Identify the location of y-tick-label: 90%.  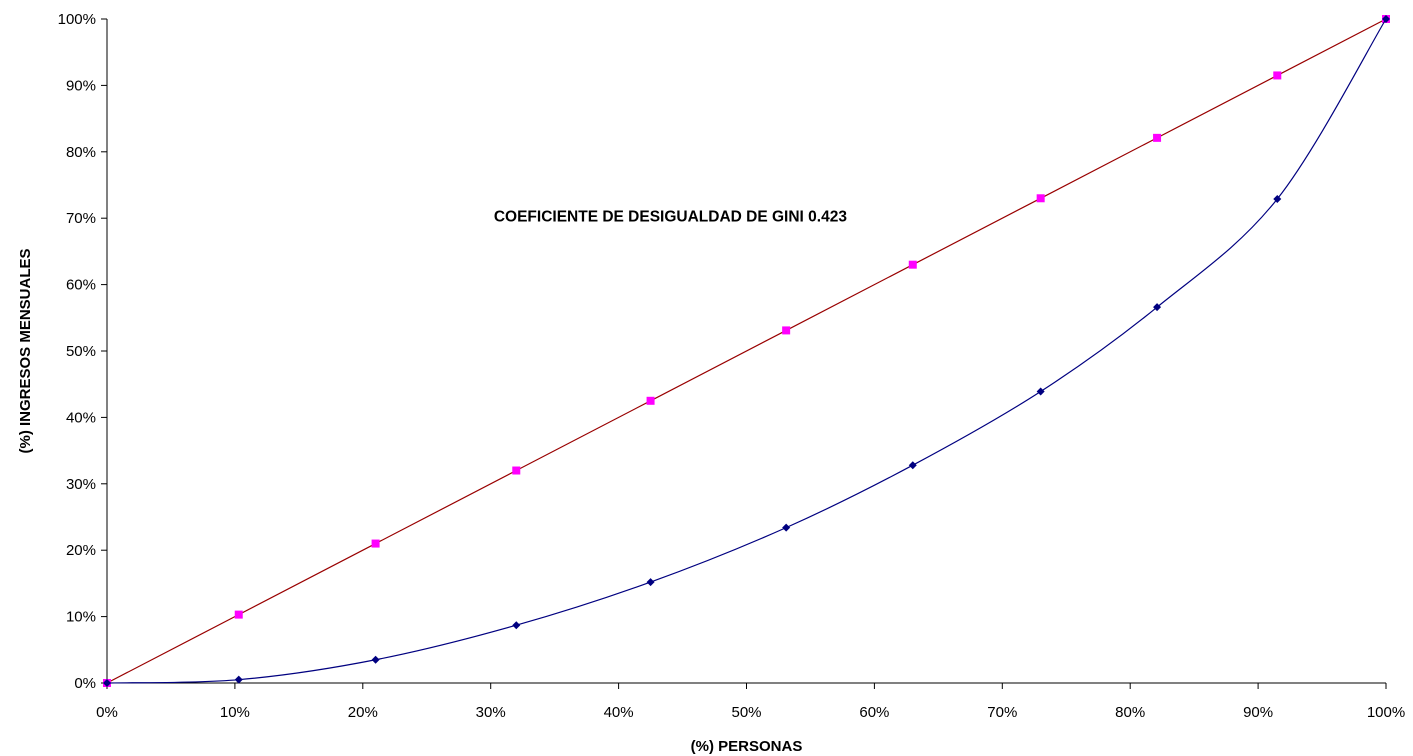
(81, 85).